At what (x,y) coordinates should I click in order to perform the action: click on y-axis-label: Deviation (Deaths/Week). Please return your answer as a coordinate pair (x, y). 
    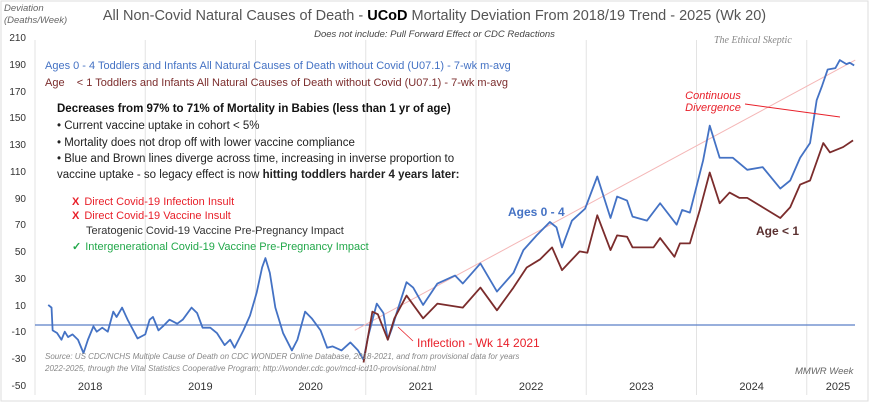
    Looking at the image, I should click on (36, 14).